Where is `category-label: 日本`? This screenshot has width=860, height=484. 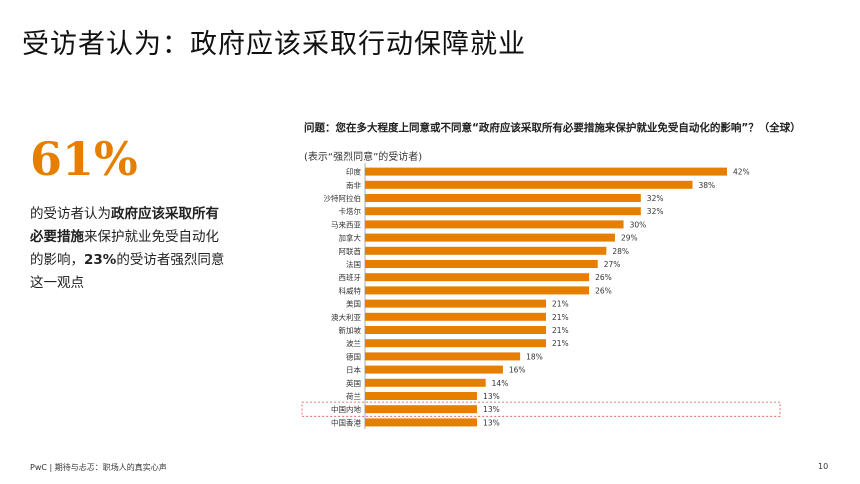
category-label: 日本 is located at coordinates (353, 370).